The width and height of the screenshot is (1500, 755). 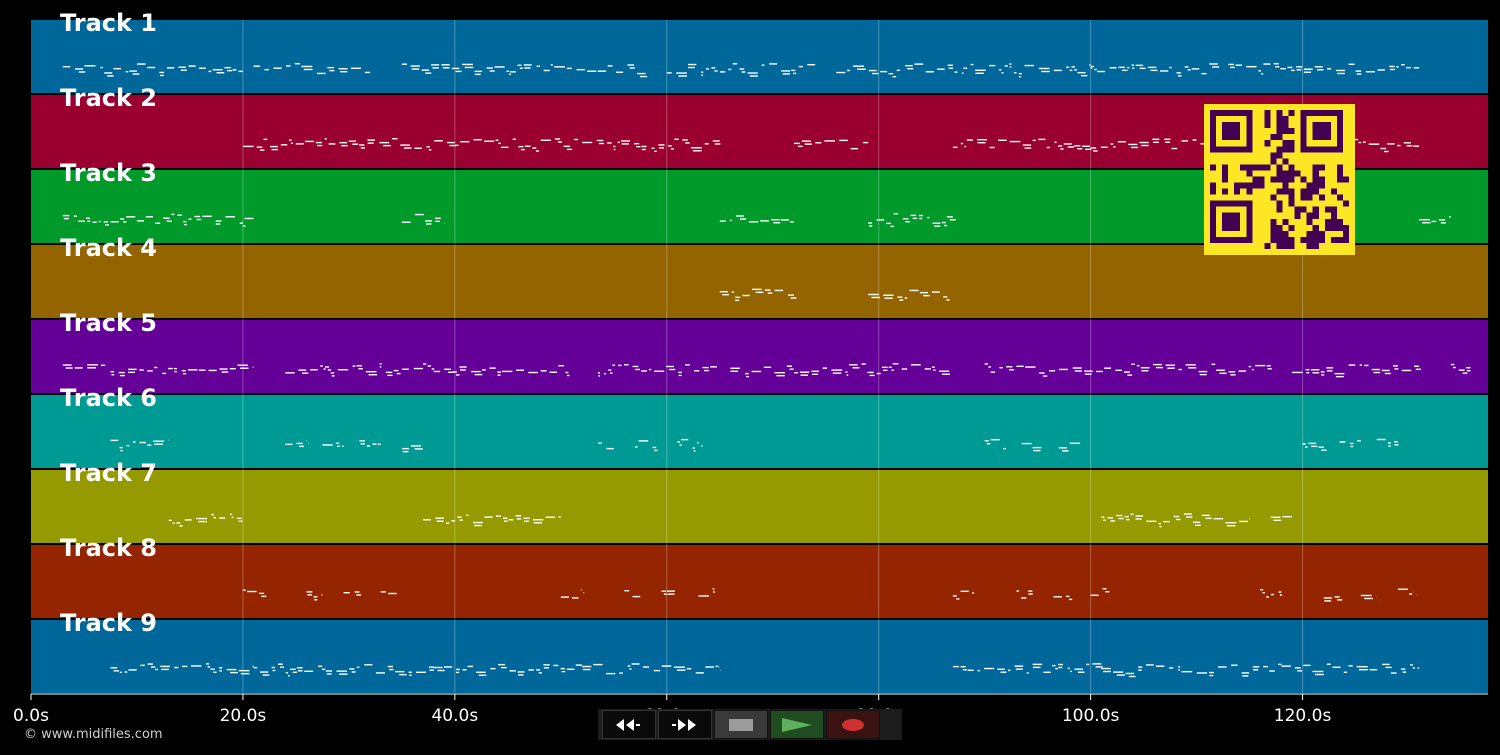 What do you see at coordinates (629, 724) in the screenshot?
I see `rewind-button` at bounding box center [629, 724].